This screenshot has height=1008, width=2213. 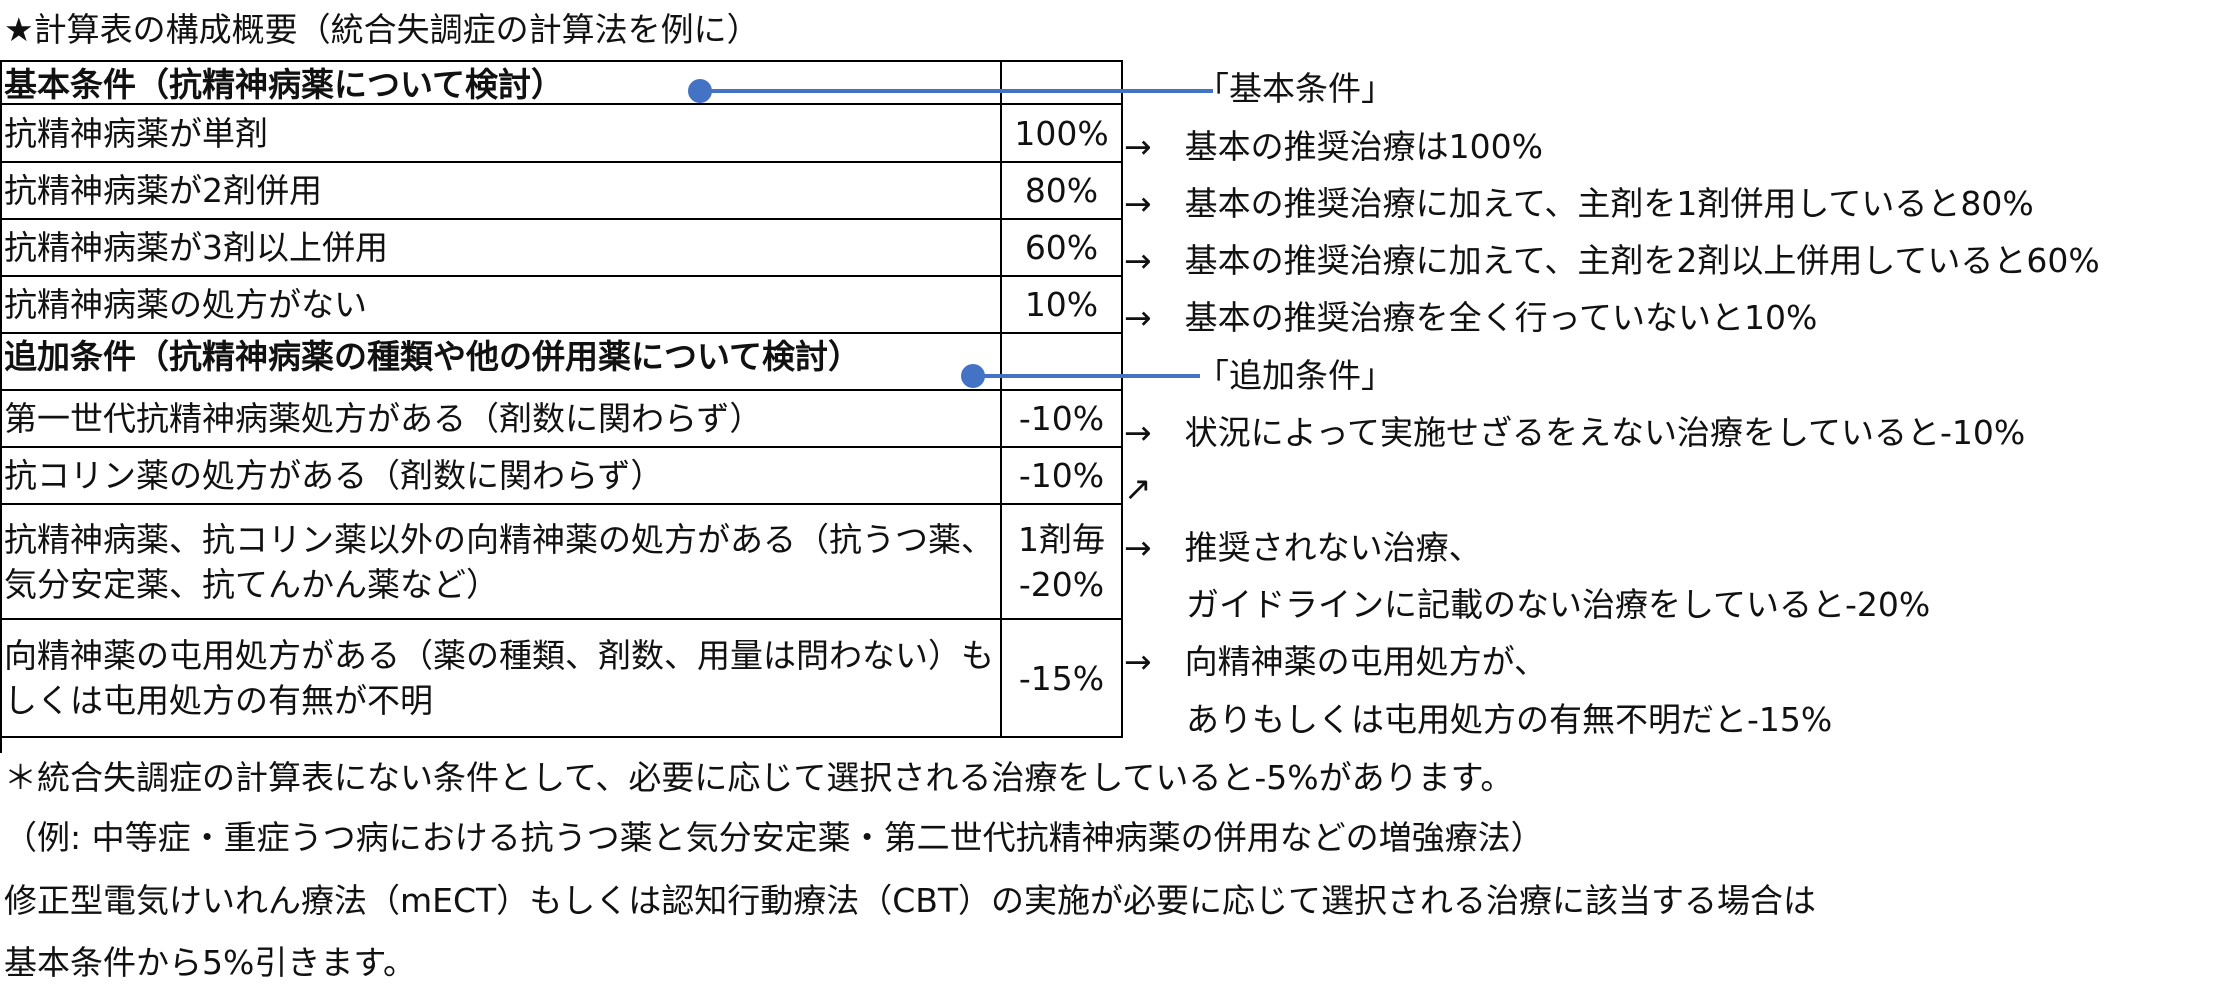 I want to click on condition-cell: 抗コリン薬の処方がある（剤数に関わらず）, so click(x=502, y=475).